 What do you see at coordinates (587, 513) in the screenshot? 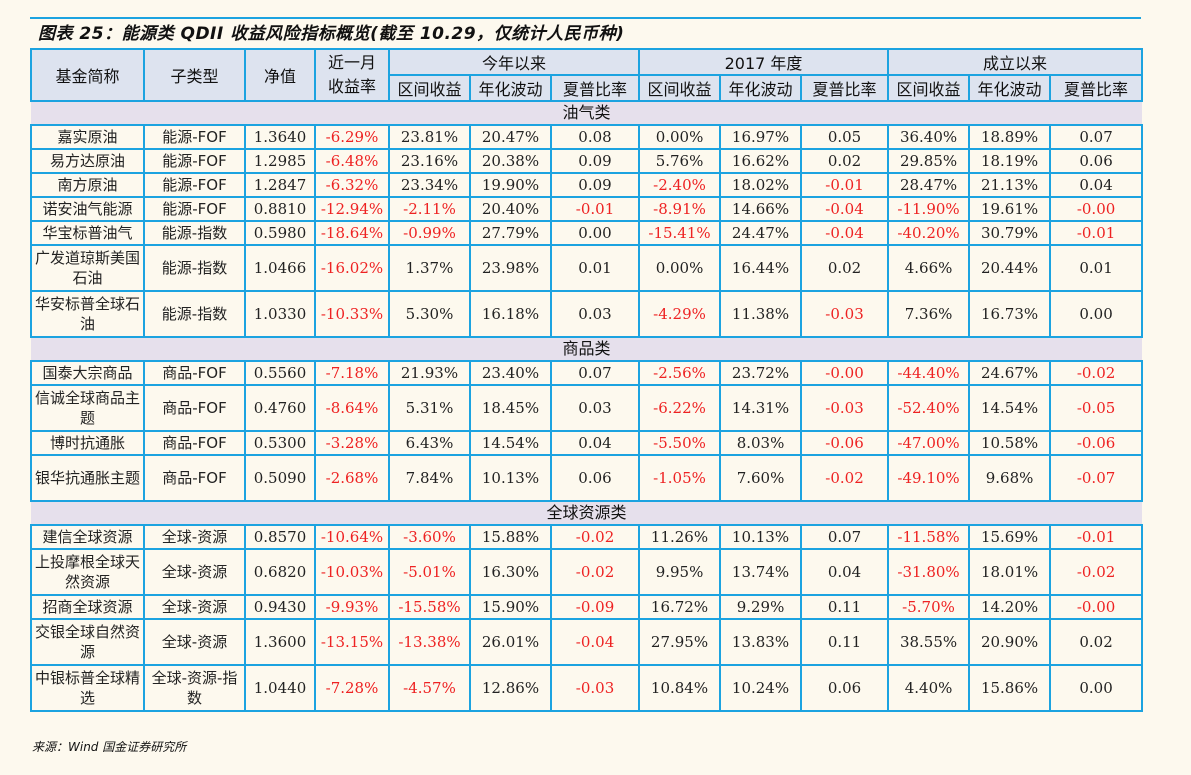
I see `section-row: 全球资源类` at bounding box center [587, 513].